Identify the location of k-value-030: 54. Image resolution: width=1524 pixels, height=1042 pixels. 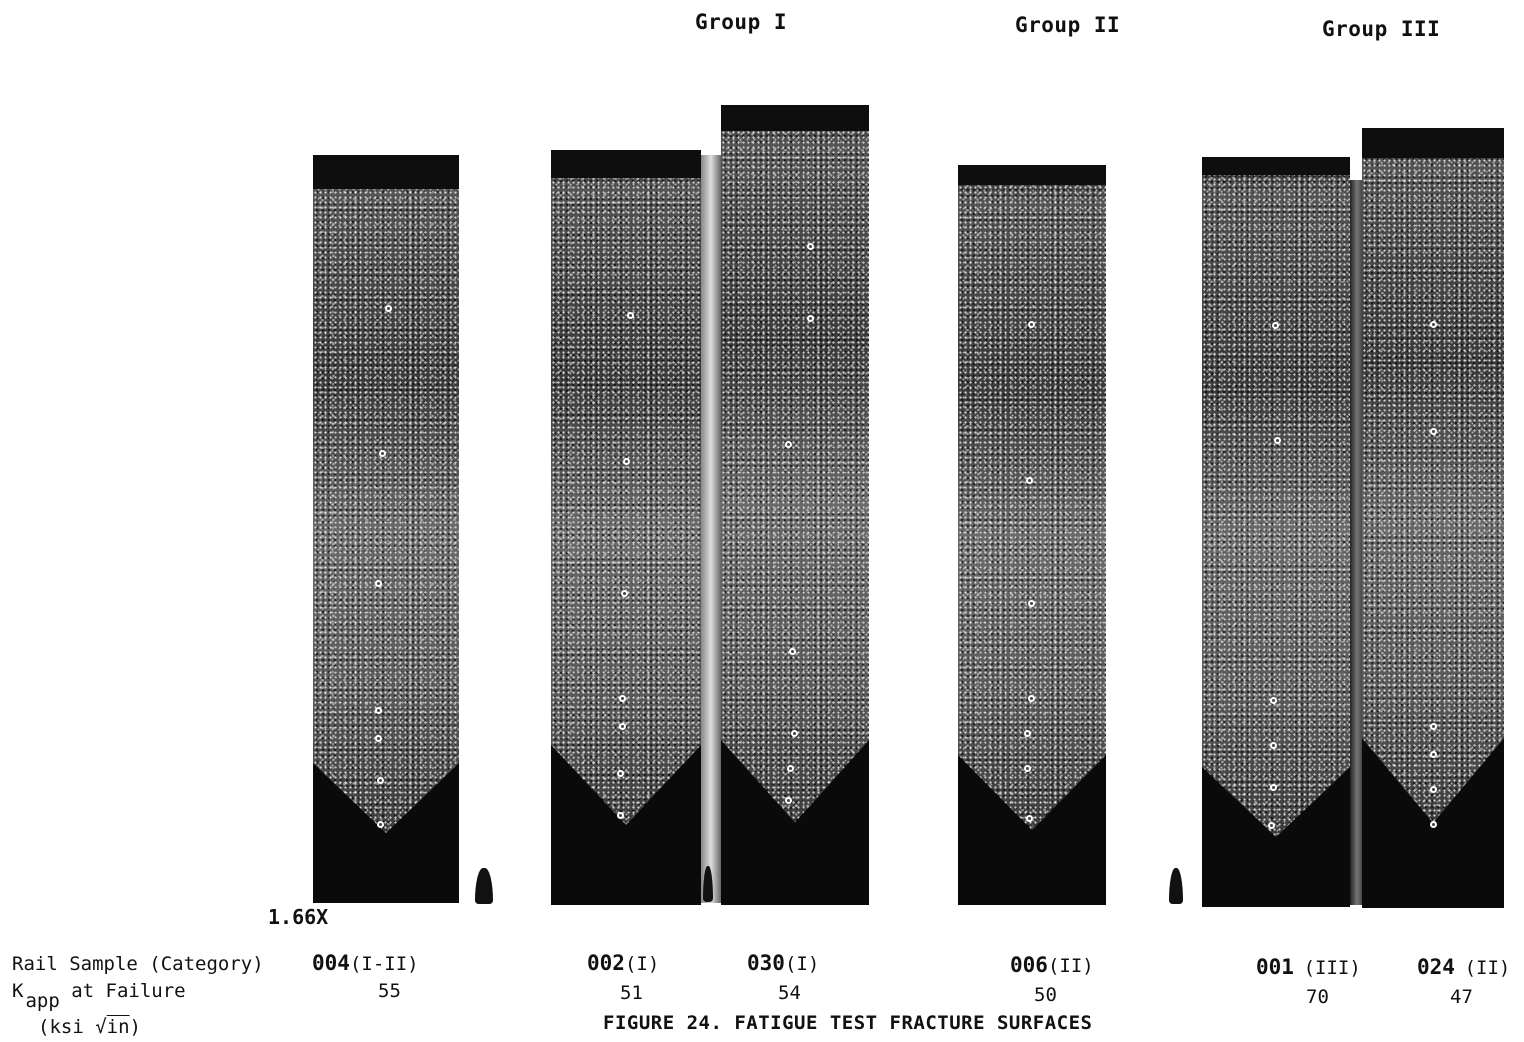
(789, 993).